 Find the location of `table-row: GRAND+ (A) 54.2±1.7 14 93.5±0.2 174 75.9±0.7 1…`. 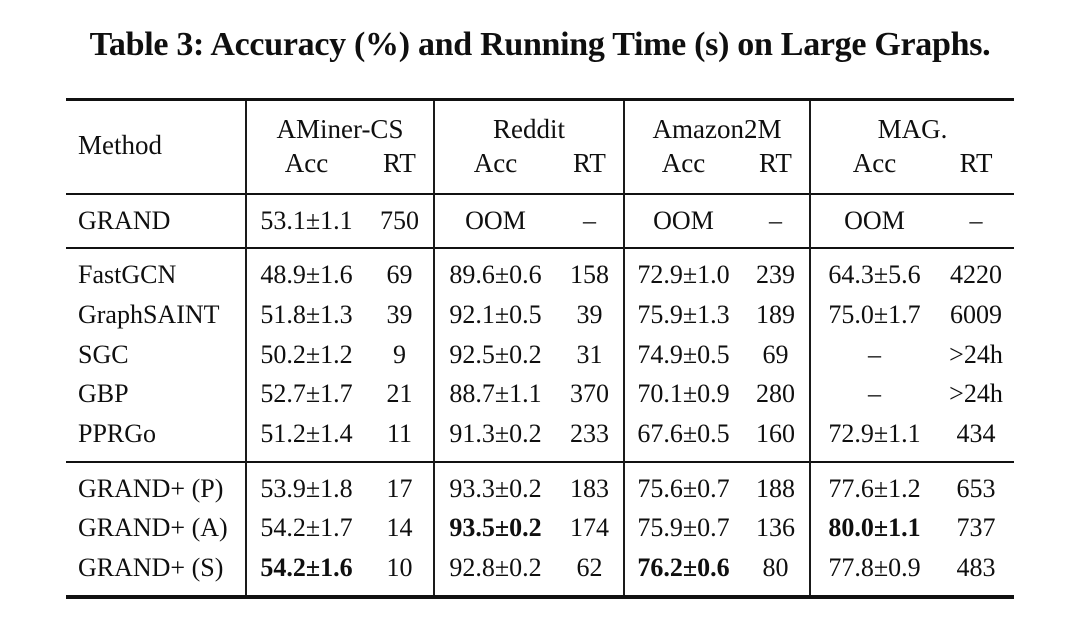

table-row: GRAND+ (A) 54.2±1.7 14 93.5±0.2 174 75.9±0.7 1… is located at coordinates (540, 529).